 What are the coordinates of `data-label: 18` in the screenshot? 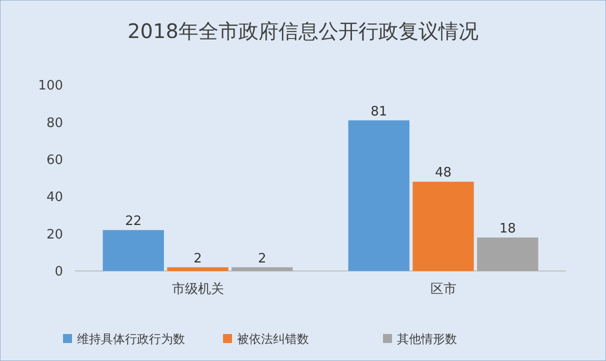 It's located at (507, 229).